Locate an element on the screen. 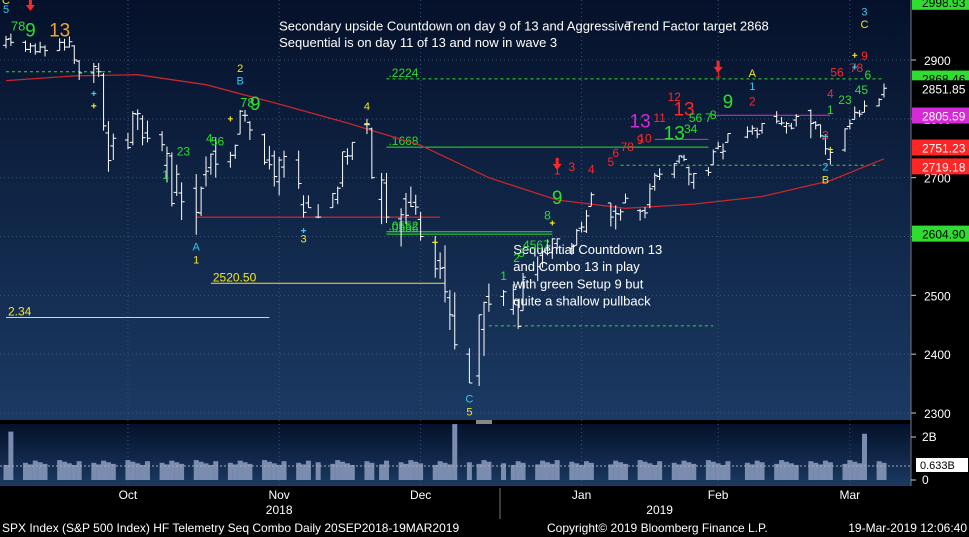 The image size is (969, 537). volume-tick-label: 0 is located at coordinates (925, 480).